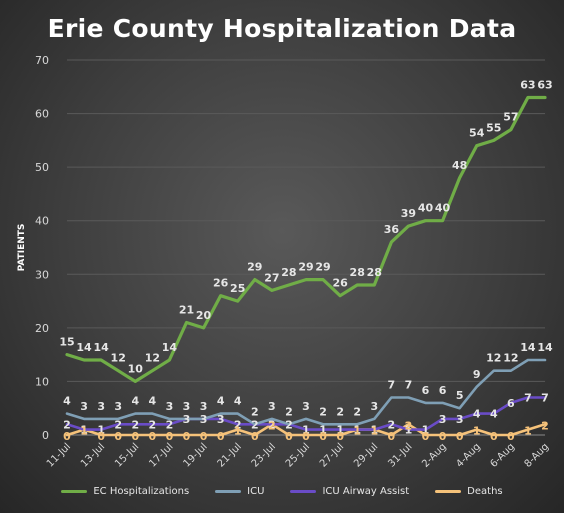 The image size is (564, 513). Describe the element at coordinates (366, 491) in the screenshot. I see `legend-label: ICU Airway Assist` at that location.